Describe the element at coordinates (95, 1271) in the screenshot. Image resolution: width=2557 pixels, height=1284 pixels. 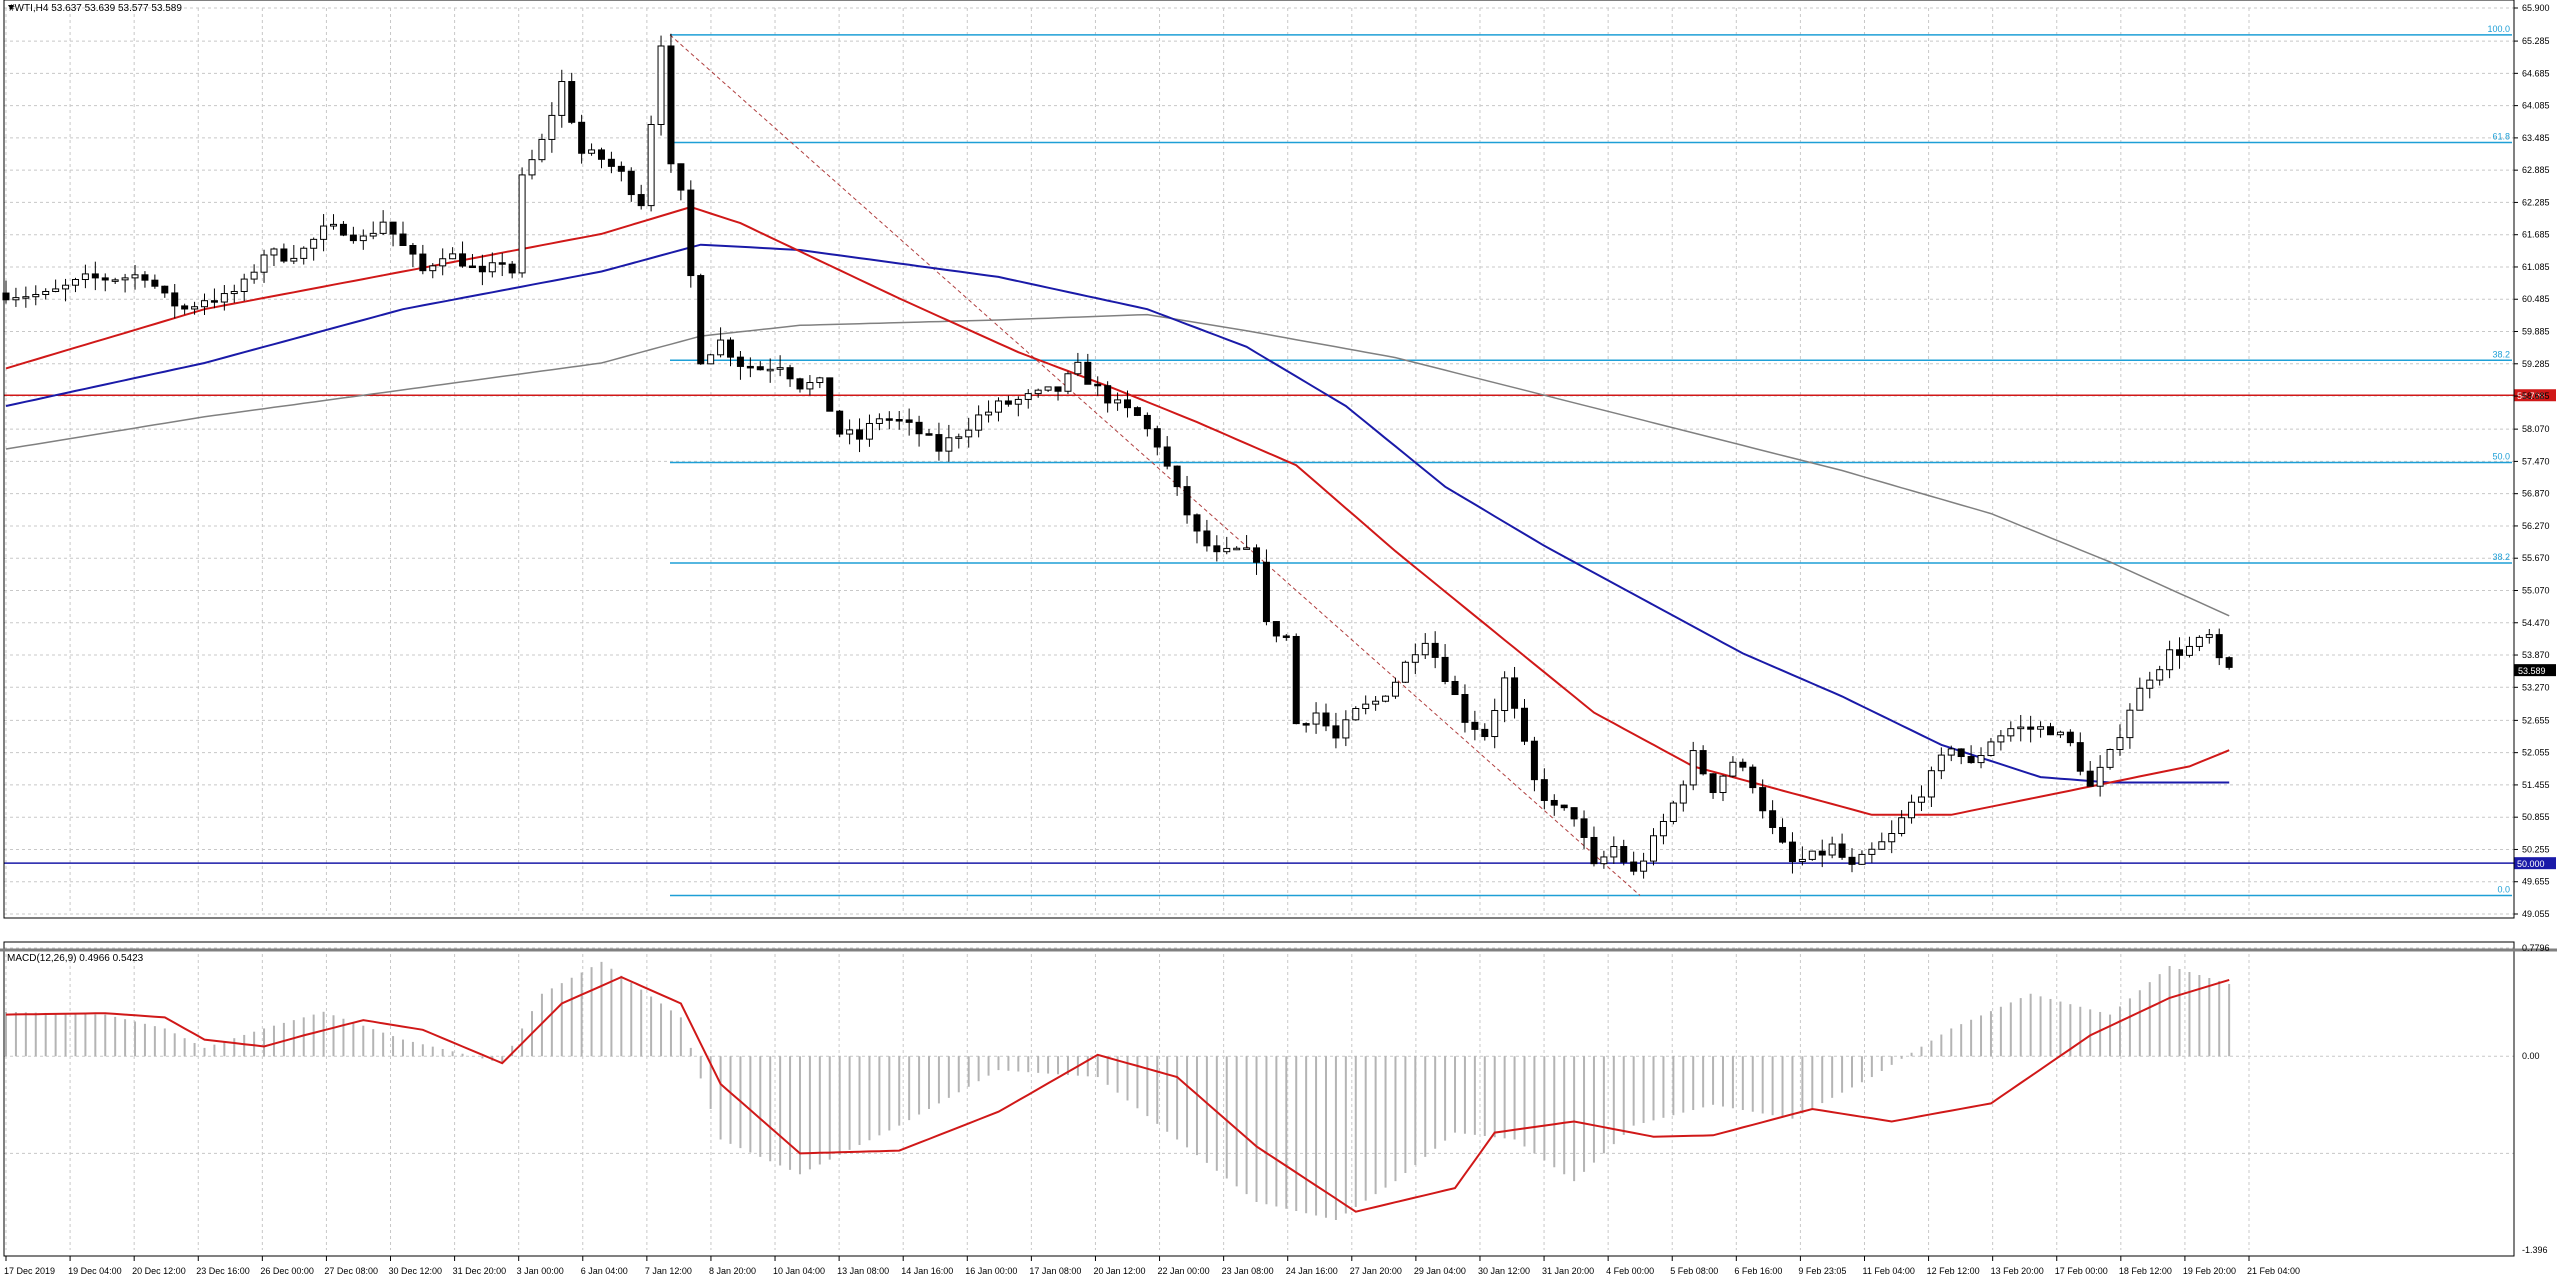
I see `time-tick-label: 19 Dec 04:00` at that location.